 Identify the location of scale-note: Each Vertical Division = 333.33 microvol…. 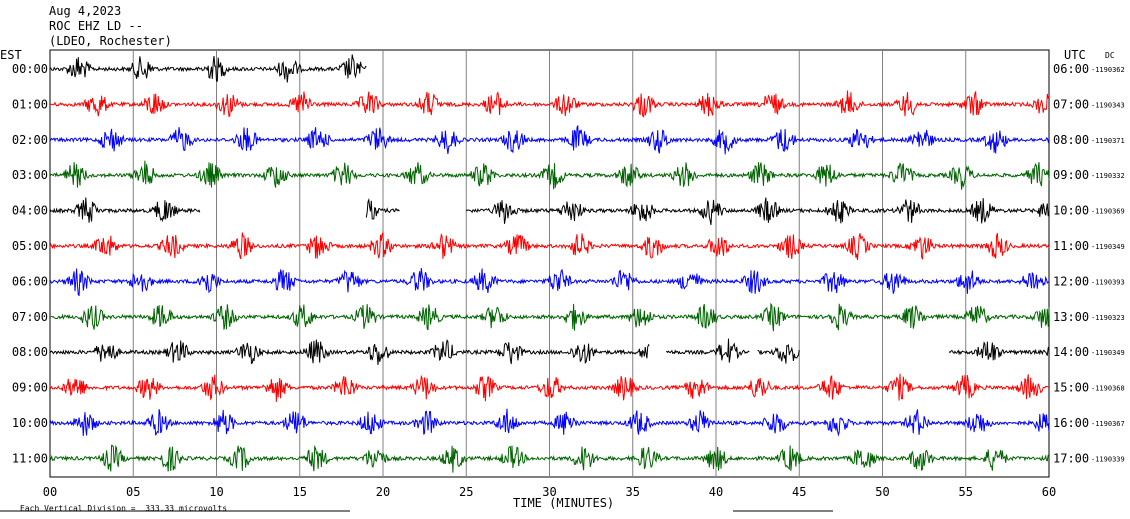
(124, 508).